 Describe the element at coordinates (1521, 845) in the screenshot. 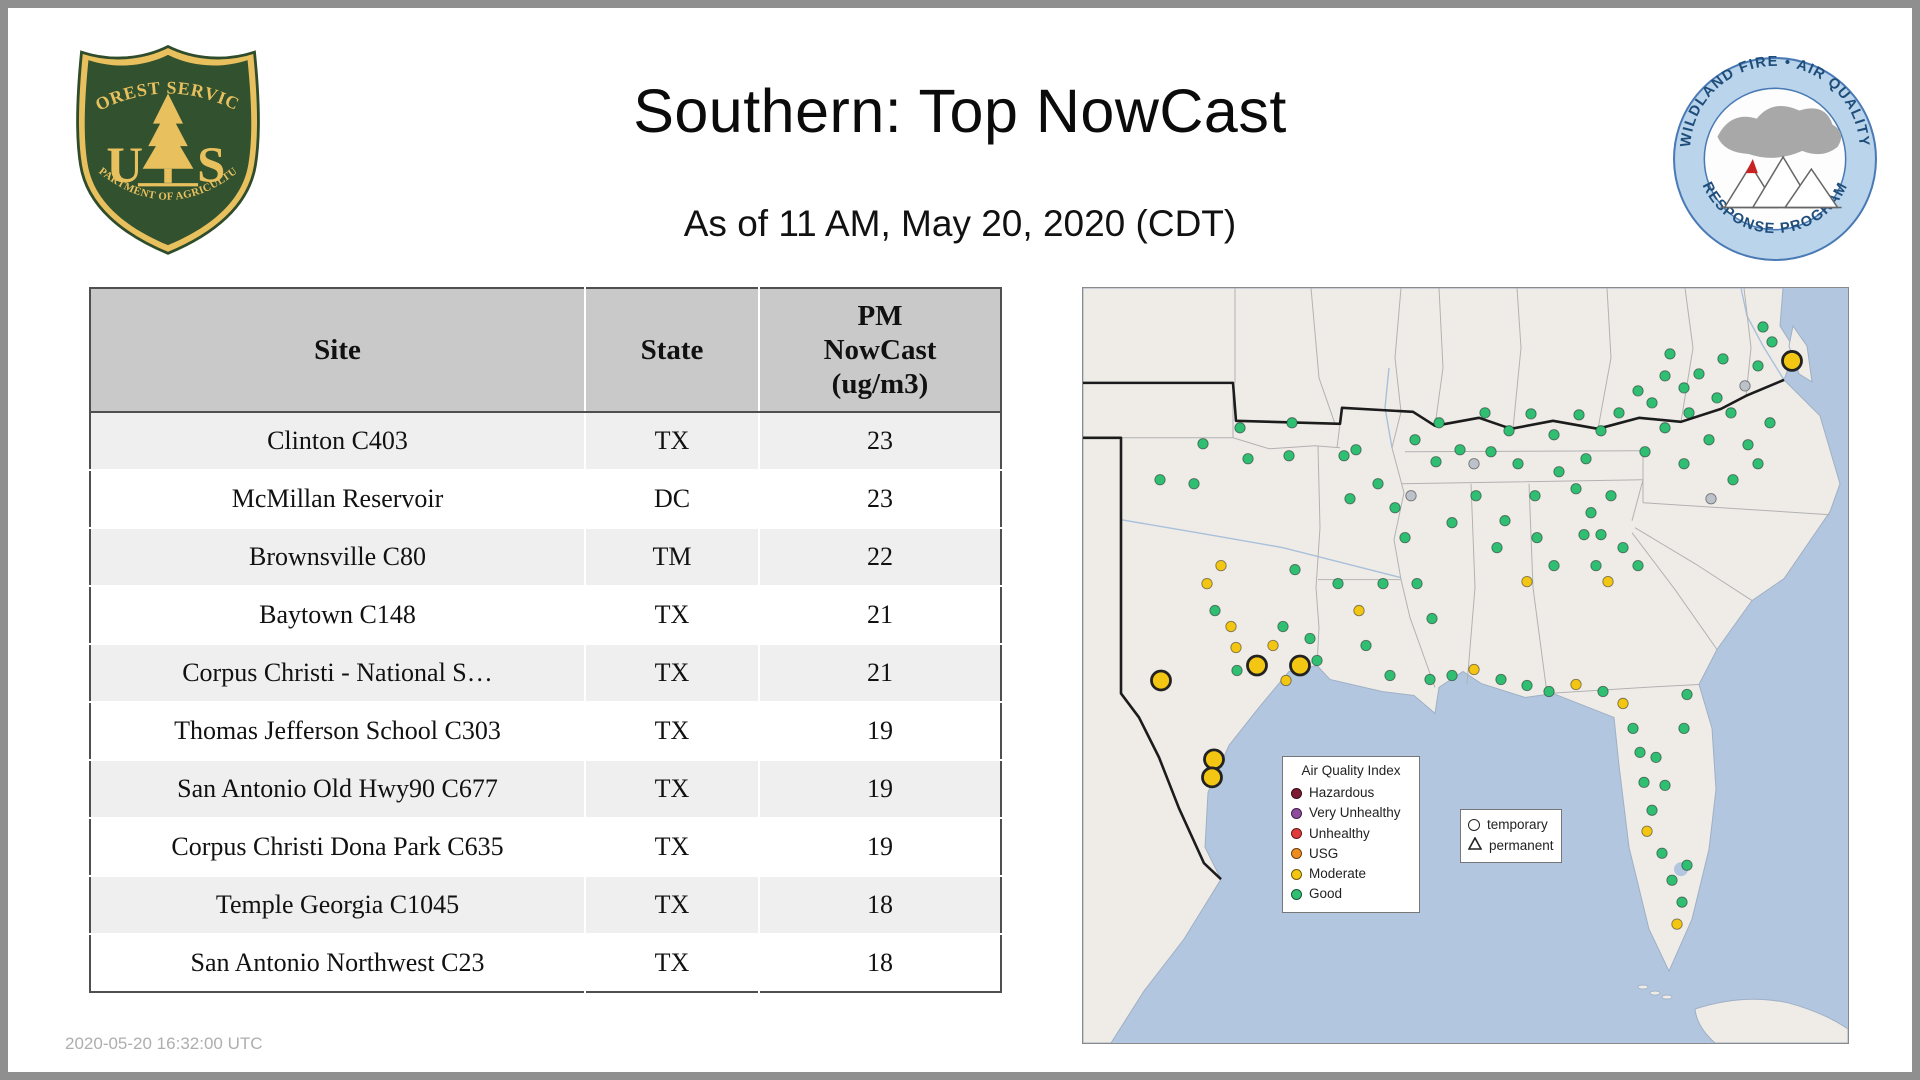

I see `permanent-label: permanent` at that location.